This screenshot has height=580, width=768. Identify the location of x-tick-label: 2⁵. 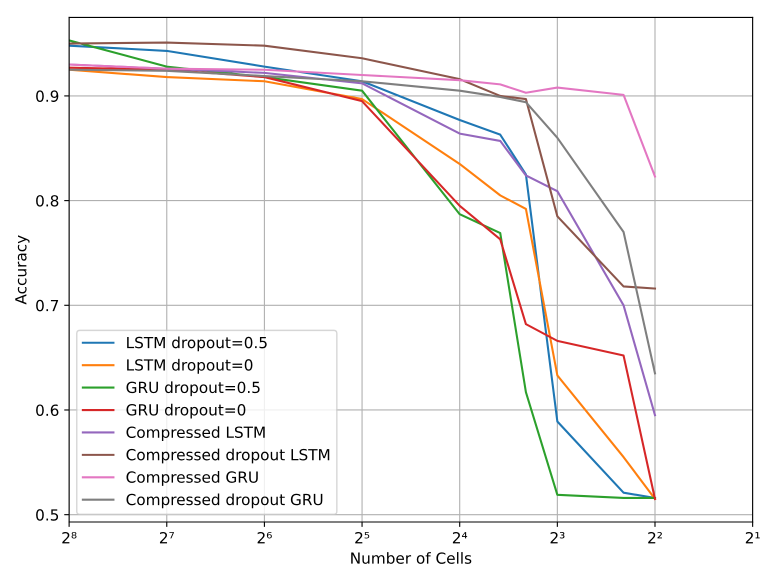
(362, 538).